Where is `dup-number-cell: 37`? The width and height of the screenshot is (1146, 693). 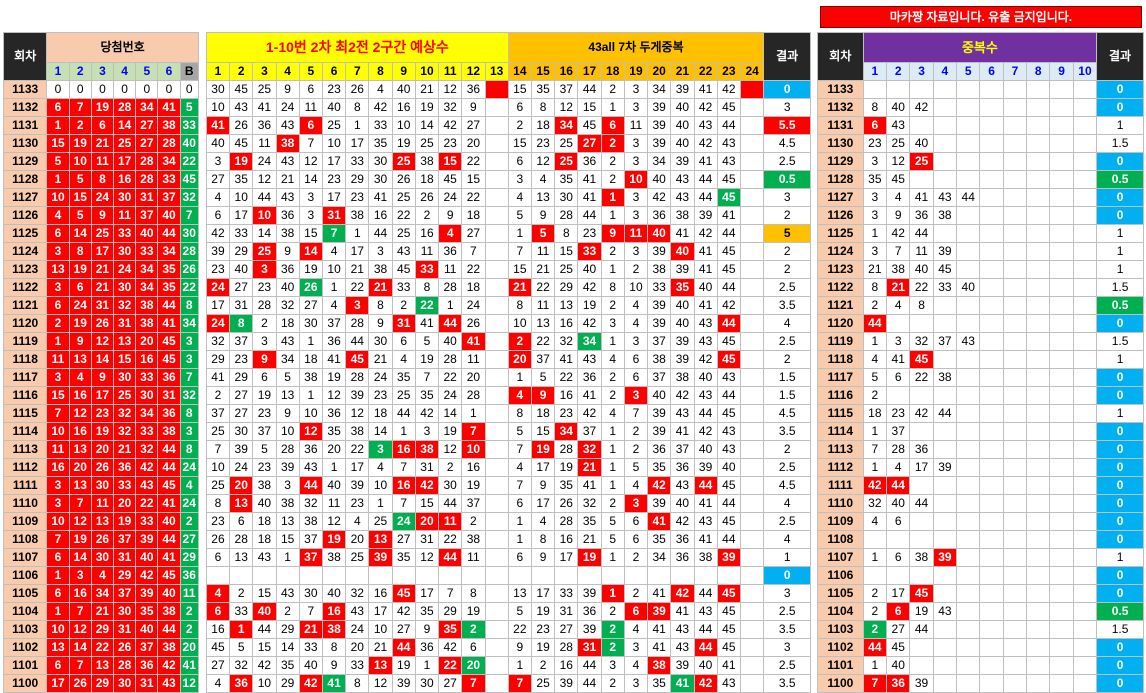 dup-number-cell: 37 is located at coordinates (898, 431).